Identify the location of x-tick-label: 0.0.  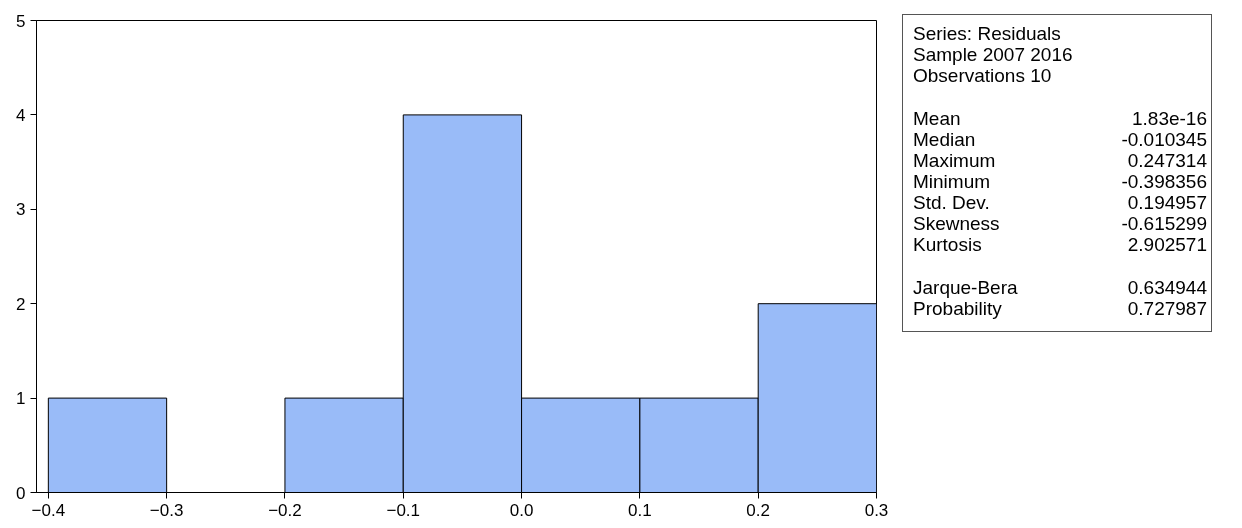
(521, 510).